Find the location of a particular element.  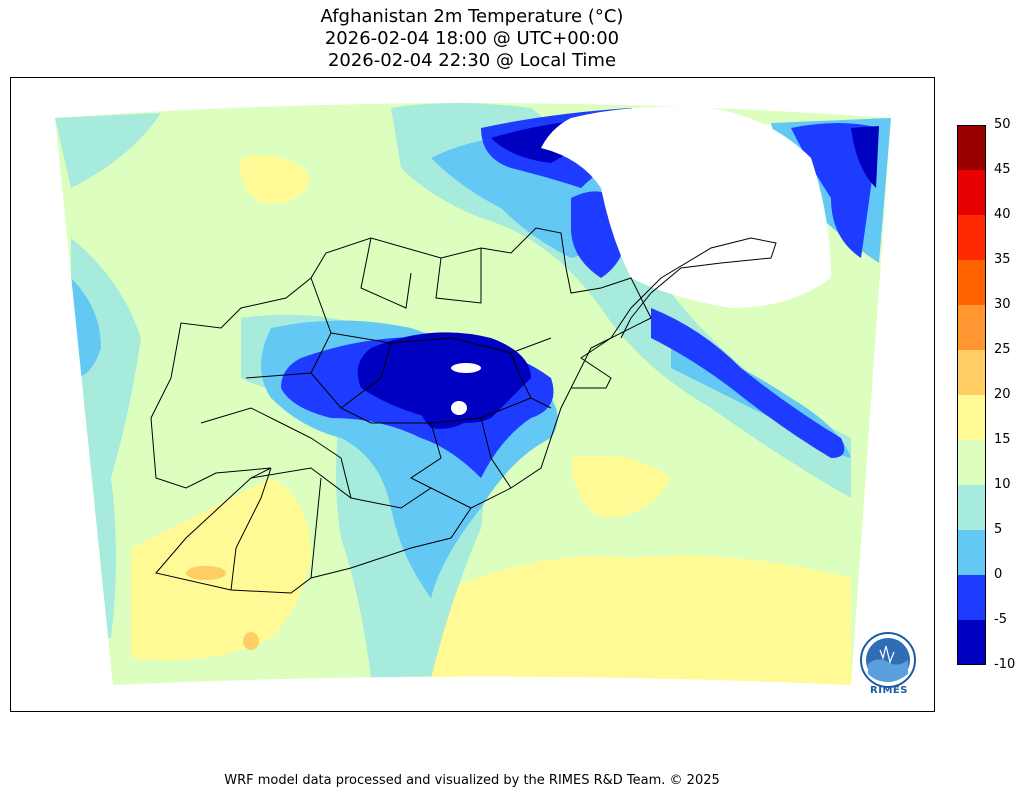

colorbar-tick-label: 35 is located at coordinates (1002, 259).